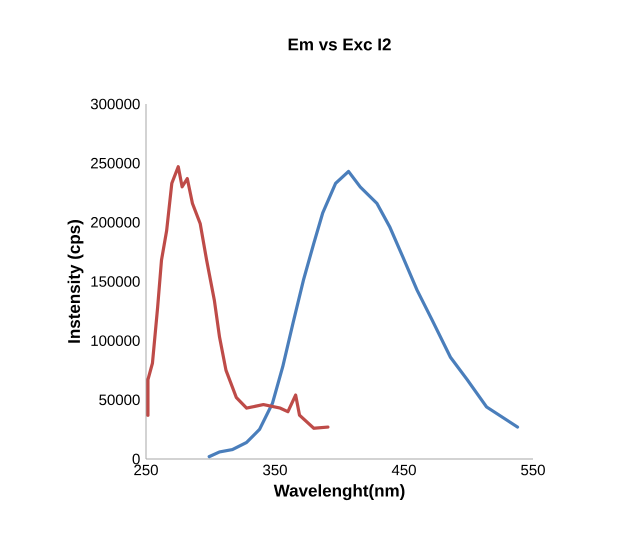 Image resolution: width=629 pixels, height=552 pixels. What do you see at coordinates (404, 470) in the screenshot?
I see `x-tick-label: 450` at bounding box center [404, 470].